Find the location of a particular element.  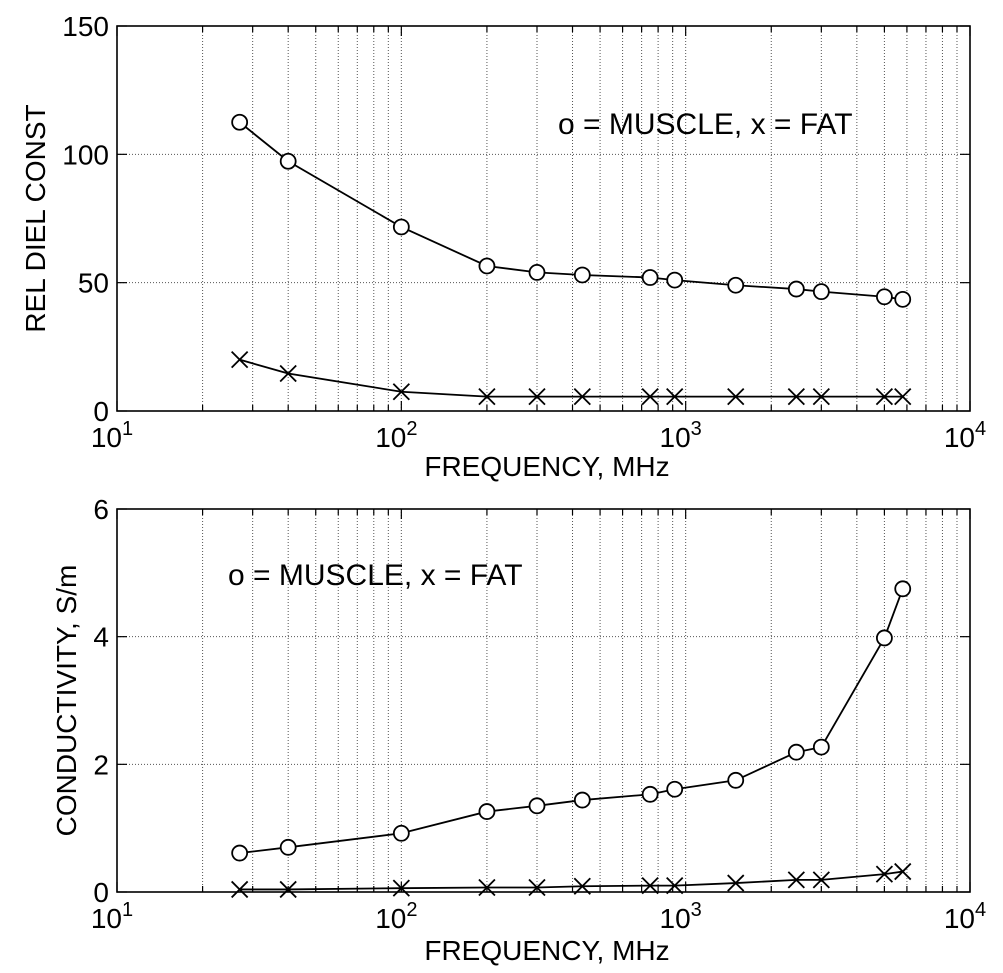

y-tick-label: 100 is located at coordinates (85, 154).